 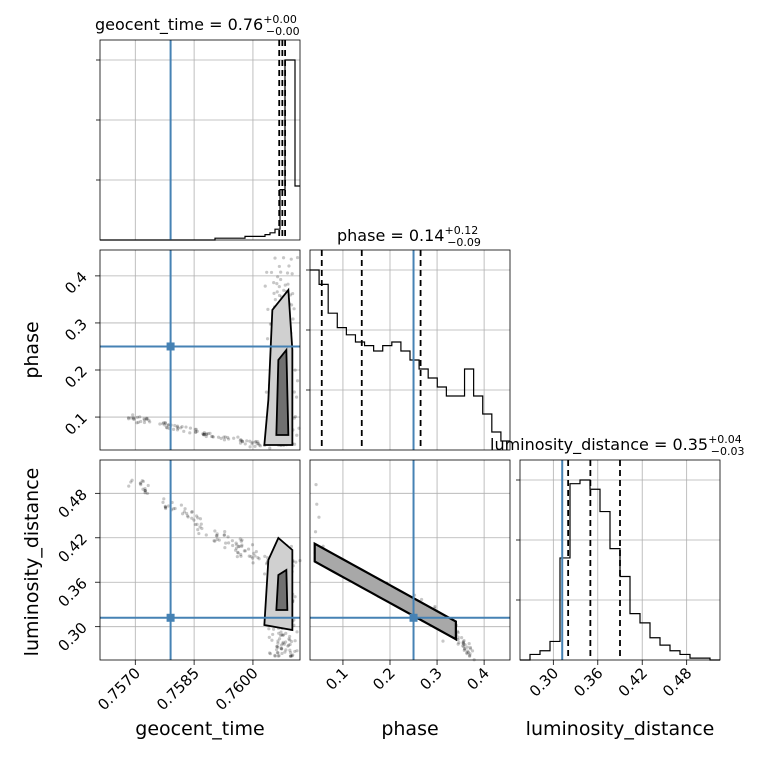 What do you see at coordinates (620, 570) in the screenshot?
I see `hist-step-luminosity-distance` at bounding box center [620, 570].